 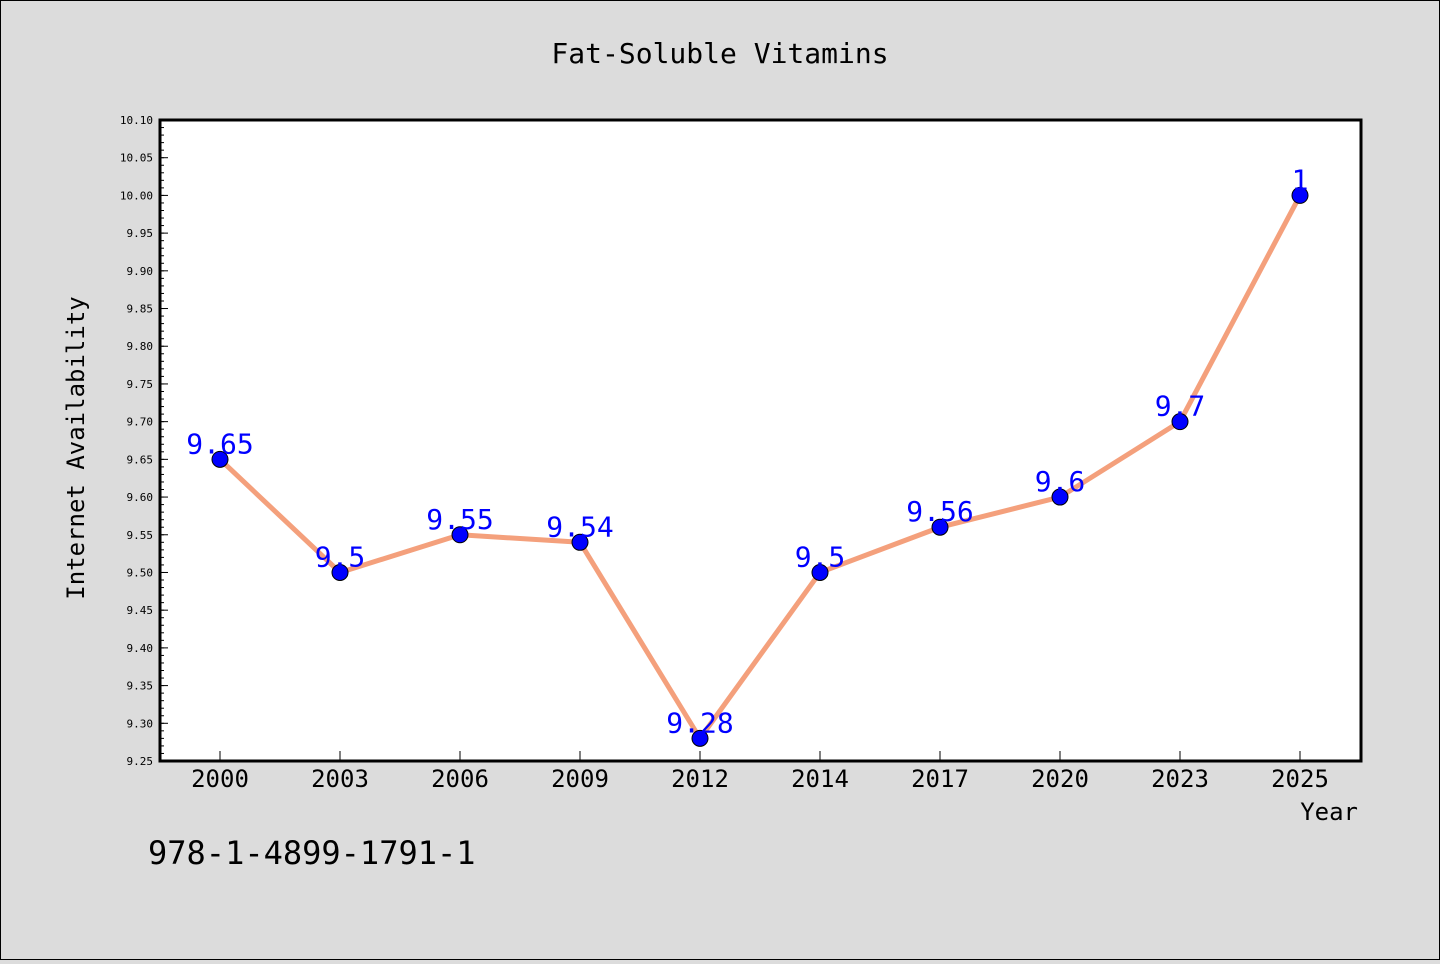 I want to click on y-tick-label: 9.55, so click(x=140, y=535).